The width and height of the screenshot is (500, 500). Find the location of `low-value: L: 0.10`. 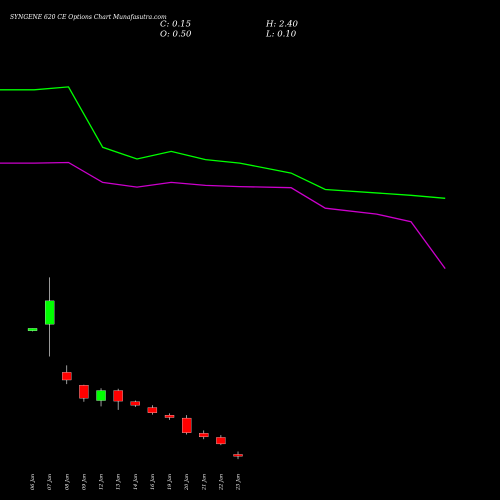

low-value: L: 0.10 is located at coordinates (281, 35).